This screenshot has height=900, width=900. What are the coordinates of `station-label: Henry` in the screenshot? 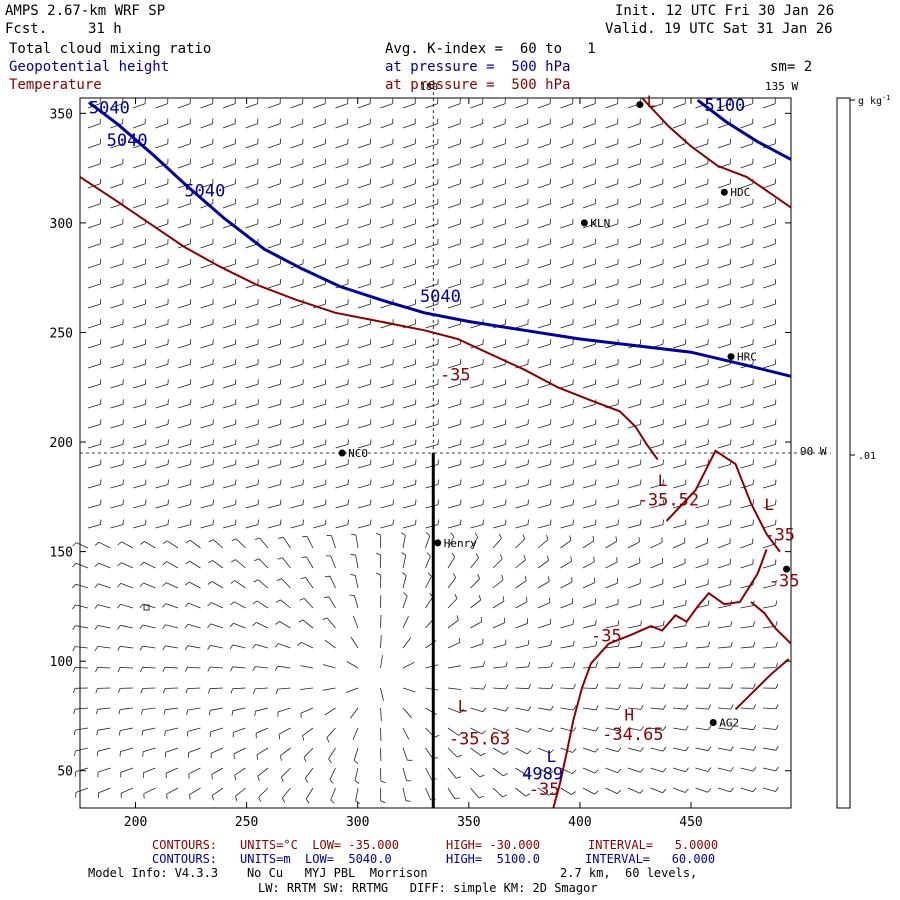 It's located at (460, 543).